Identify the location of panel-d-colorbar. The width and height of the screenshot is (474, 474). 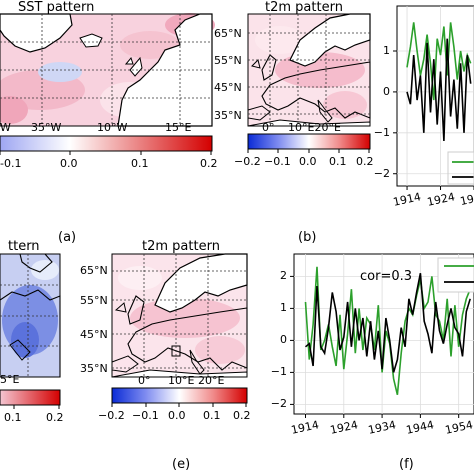
(30, 397).